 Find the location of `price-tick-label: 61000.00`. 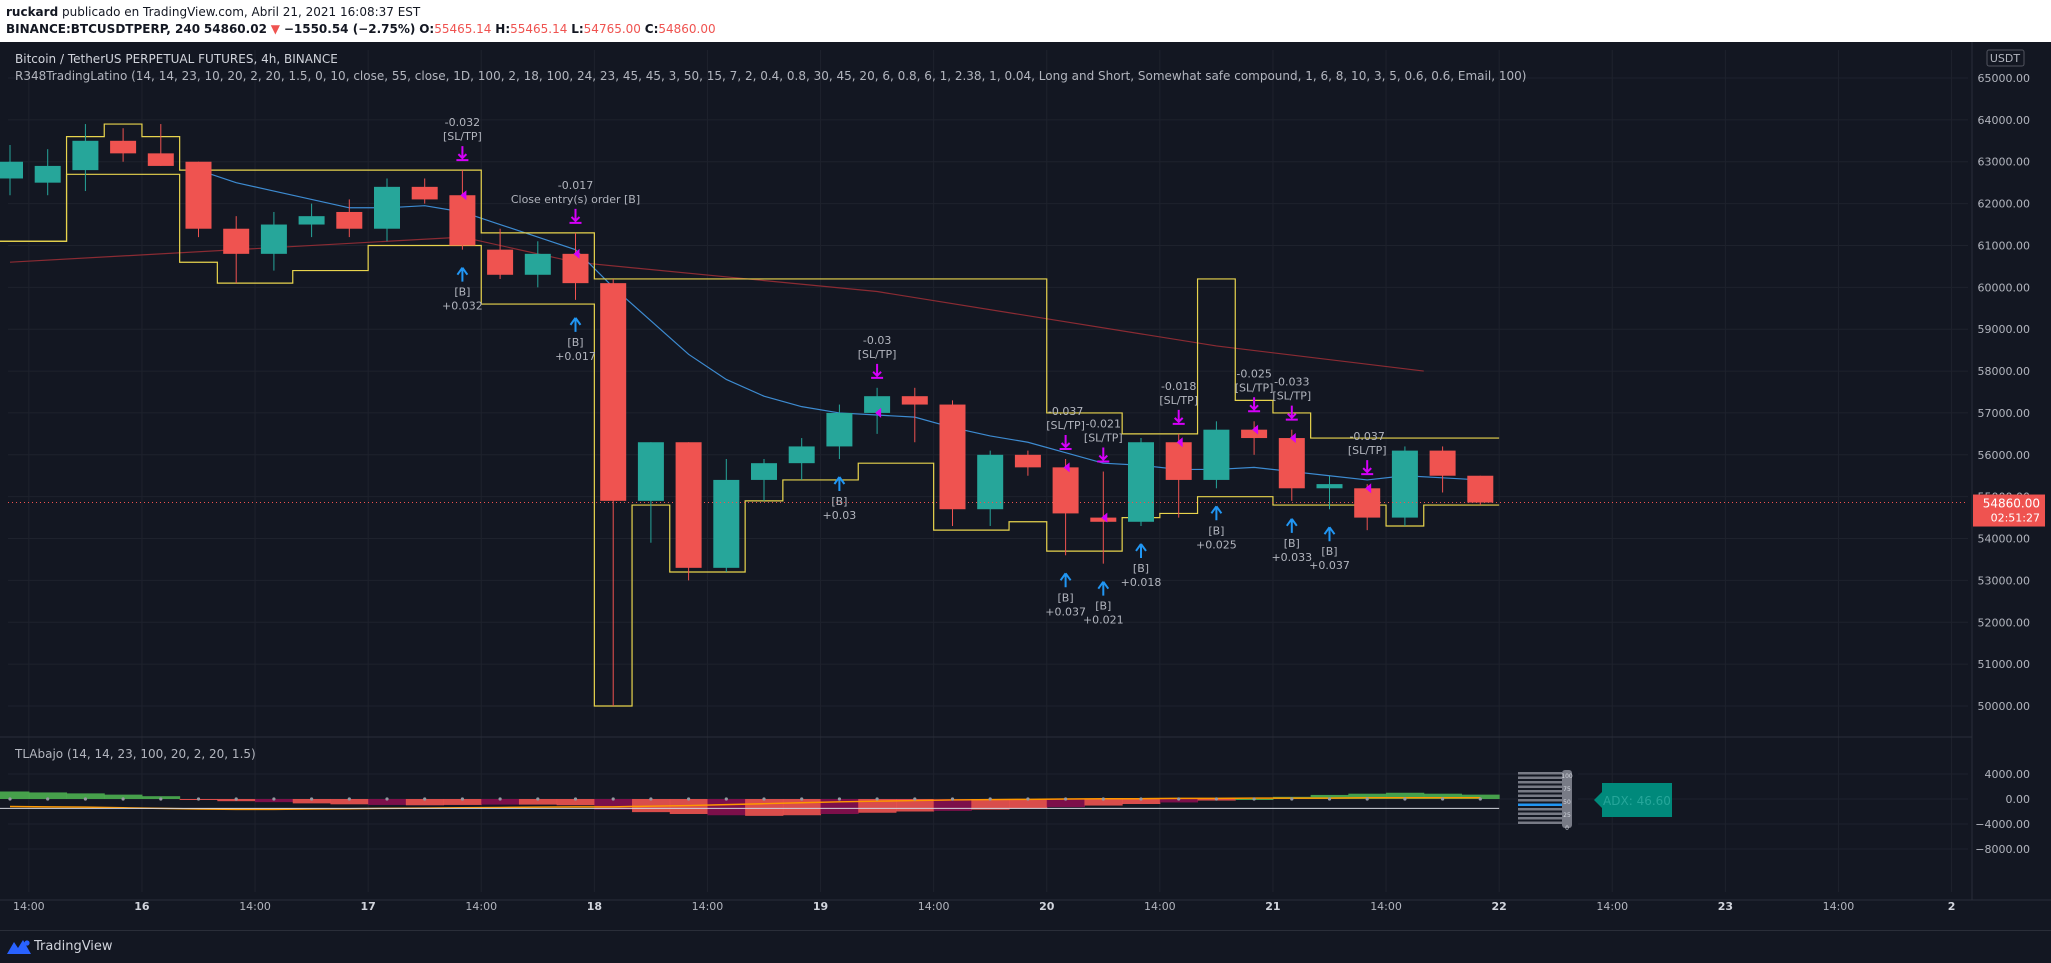

price-tick-label: 61000.00 is located at coordinates (2004, 245).